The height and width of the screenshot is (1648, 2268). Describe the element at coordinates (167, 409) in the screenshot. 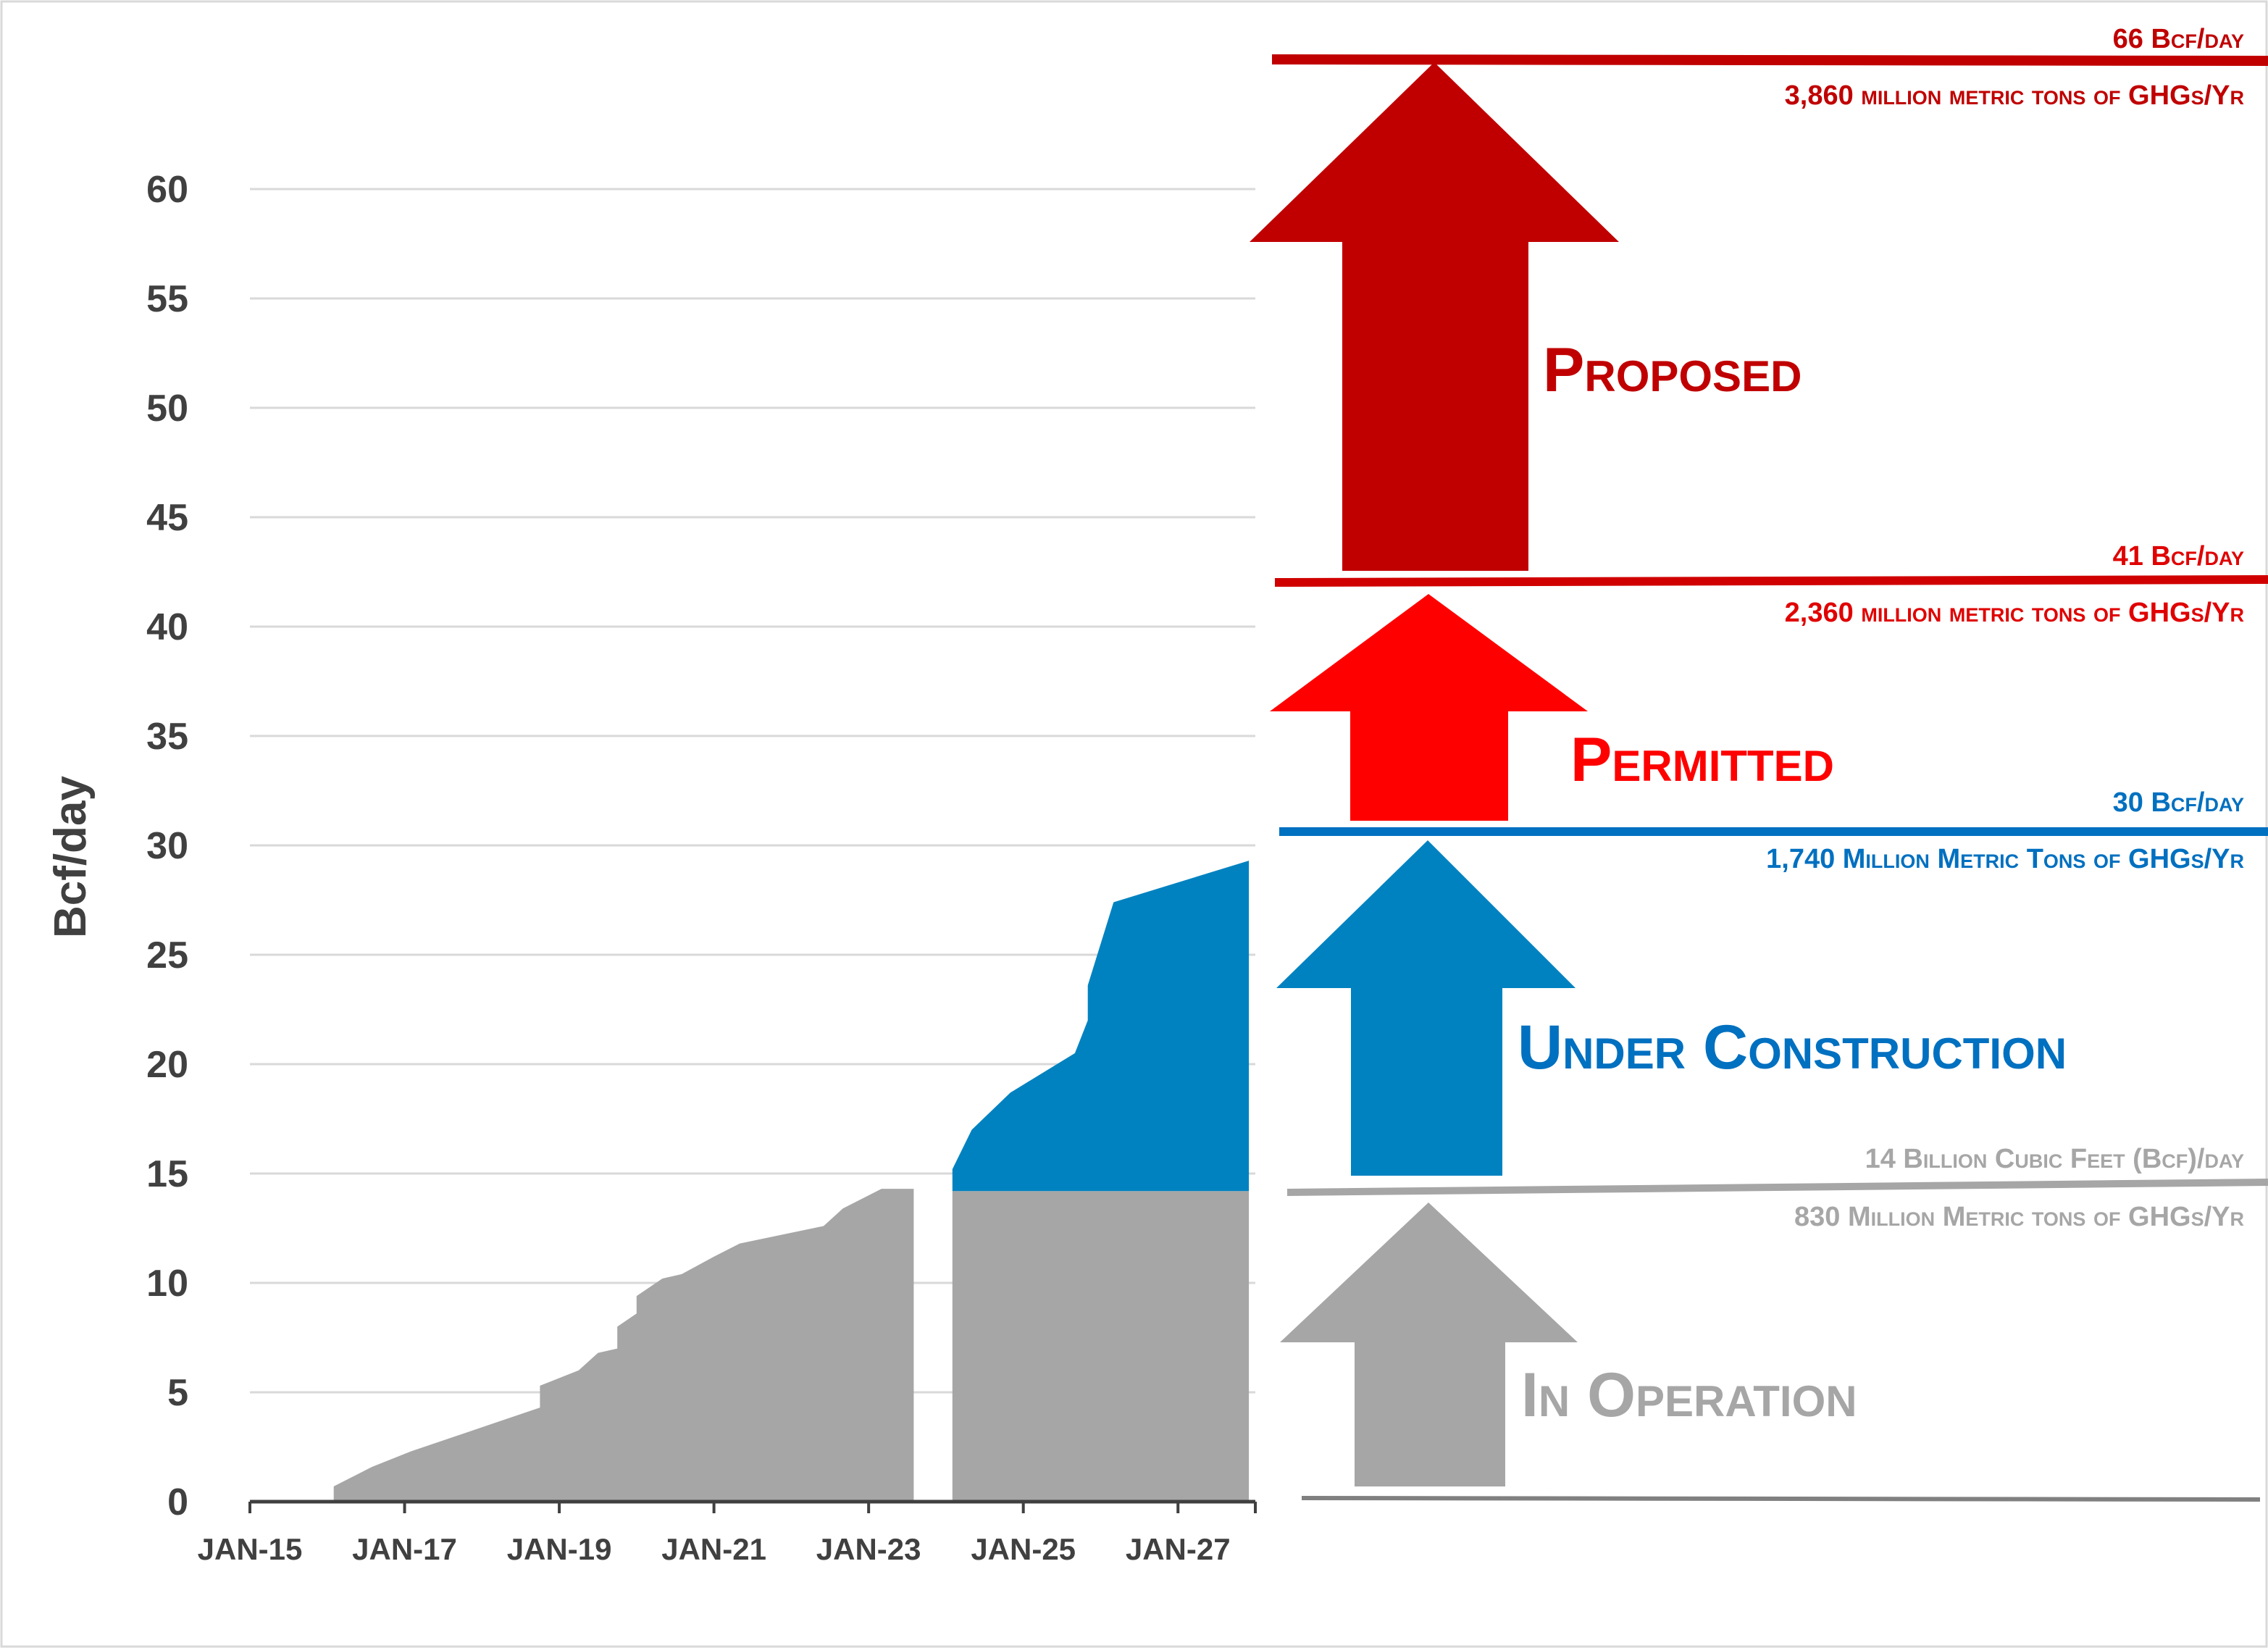

I see `y-tick-label: 50` at that location.